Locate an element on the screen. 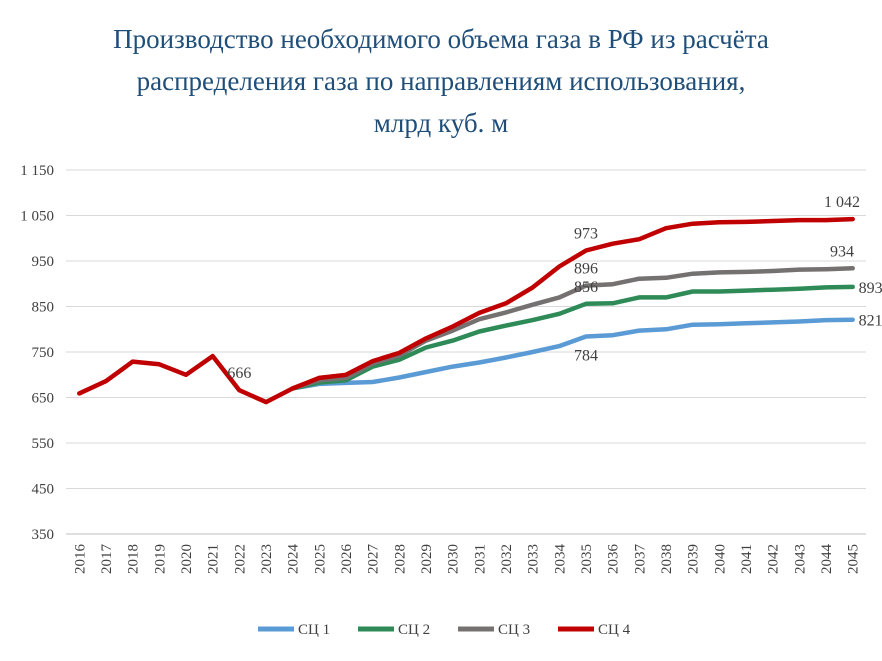  x-tick-label: 2019 is located at coordinates (160, 559).